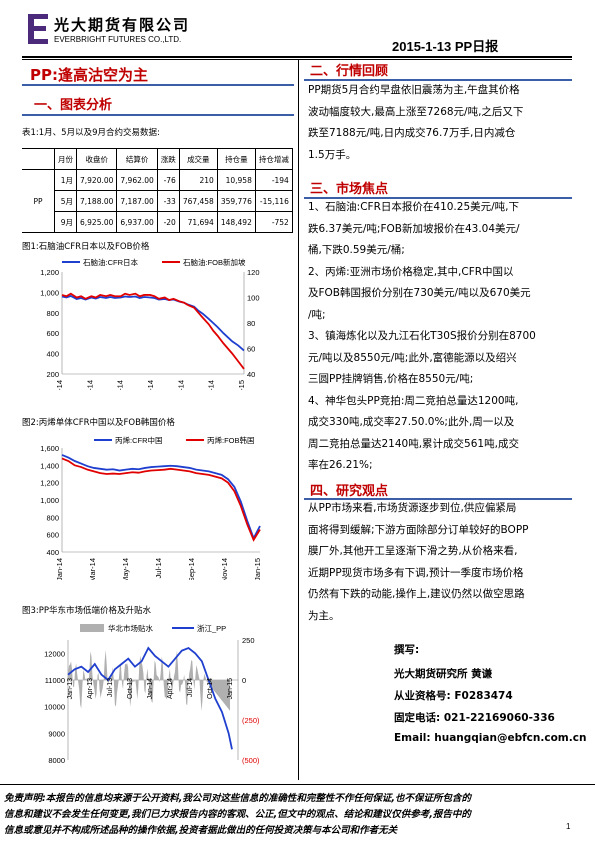 This screenshot has height=842, width=595. What do you see at coordinates (413, 400) in the screenshot?
I see `text-line: 4、神华包头PP竞拍:周二竞拍总量达1200吨,` at bounding box center [413, 400].